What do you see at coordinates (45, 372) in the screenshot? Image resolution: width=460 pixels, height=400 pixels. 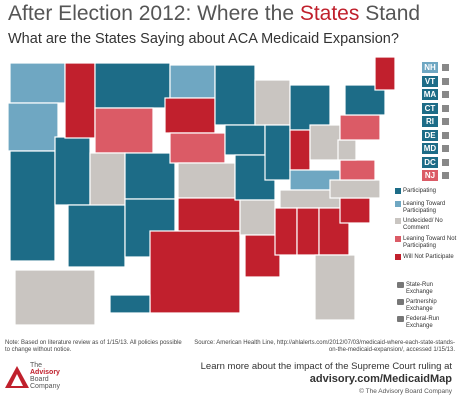 I see `logo-text: Advisory` at bounding box center [45, 372].